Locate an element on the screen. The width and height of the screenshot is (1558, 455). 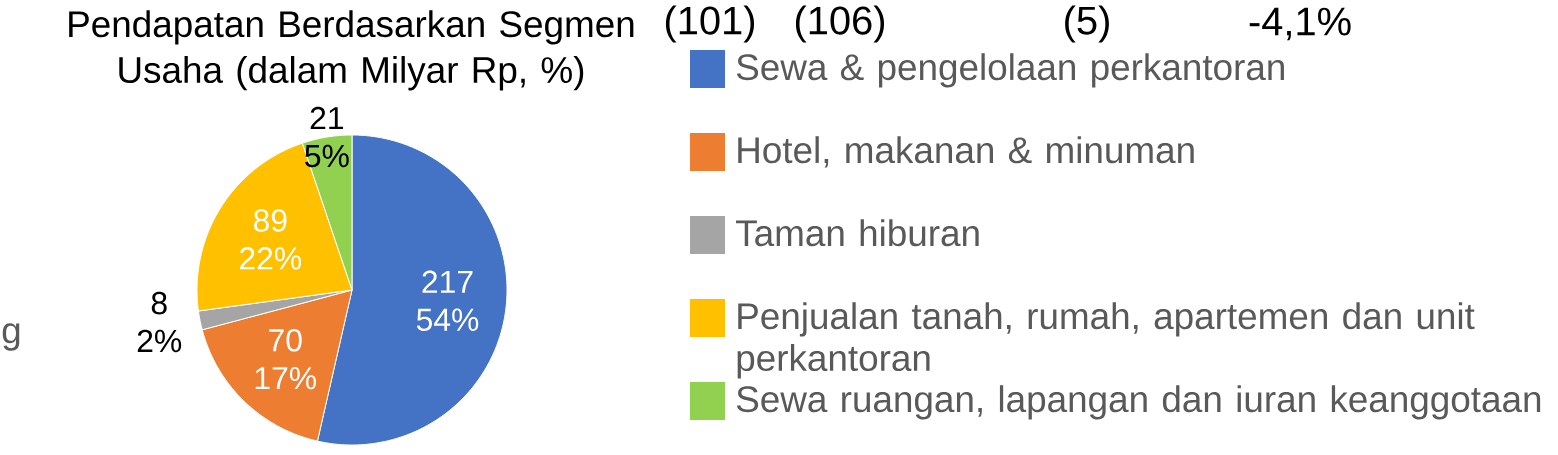
text: g is located at coordinates (11, 337).